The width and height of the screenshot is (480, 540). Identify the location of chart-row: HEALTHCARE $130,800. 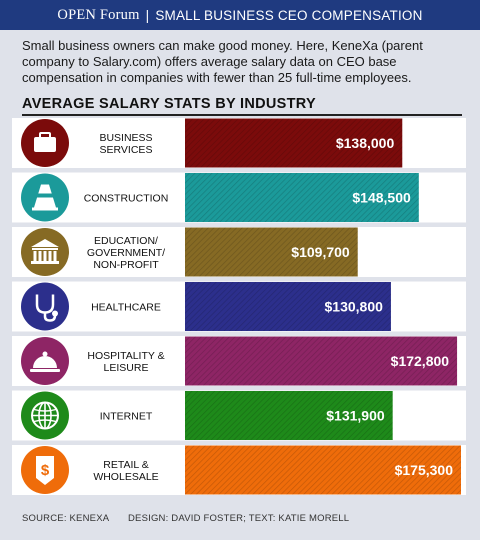
(239, 306).